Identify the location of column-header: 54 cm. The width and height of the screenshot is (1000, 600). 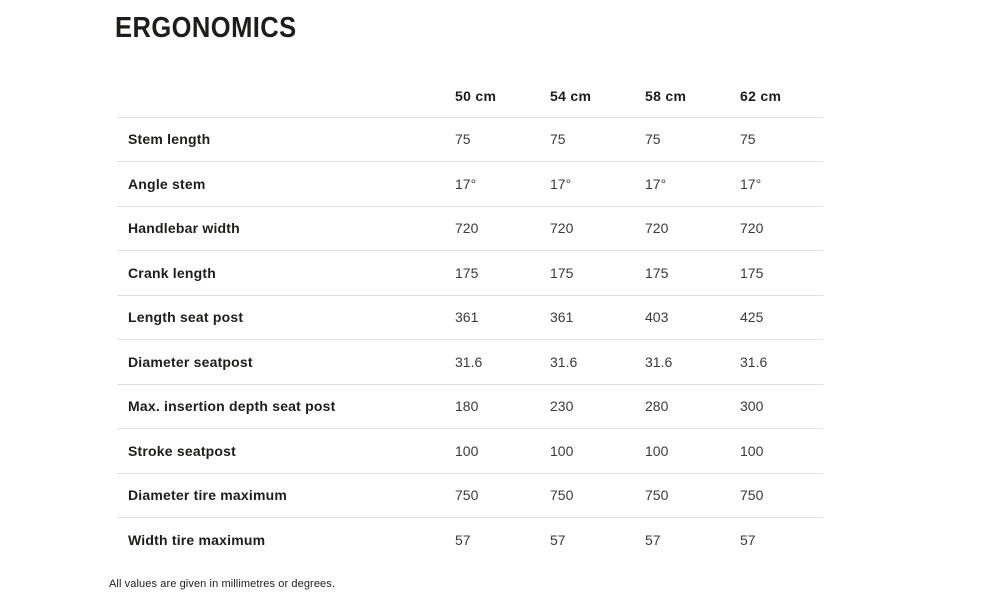
(597, 96).